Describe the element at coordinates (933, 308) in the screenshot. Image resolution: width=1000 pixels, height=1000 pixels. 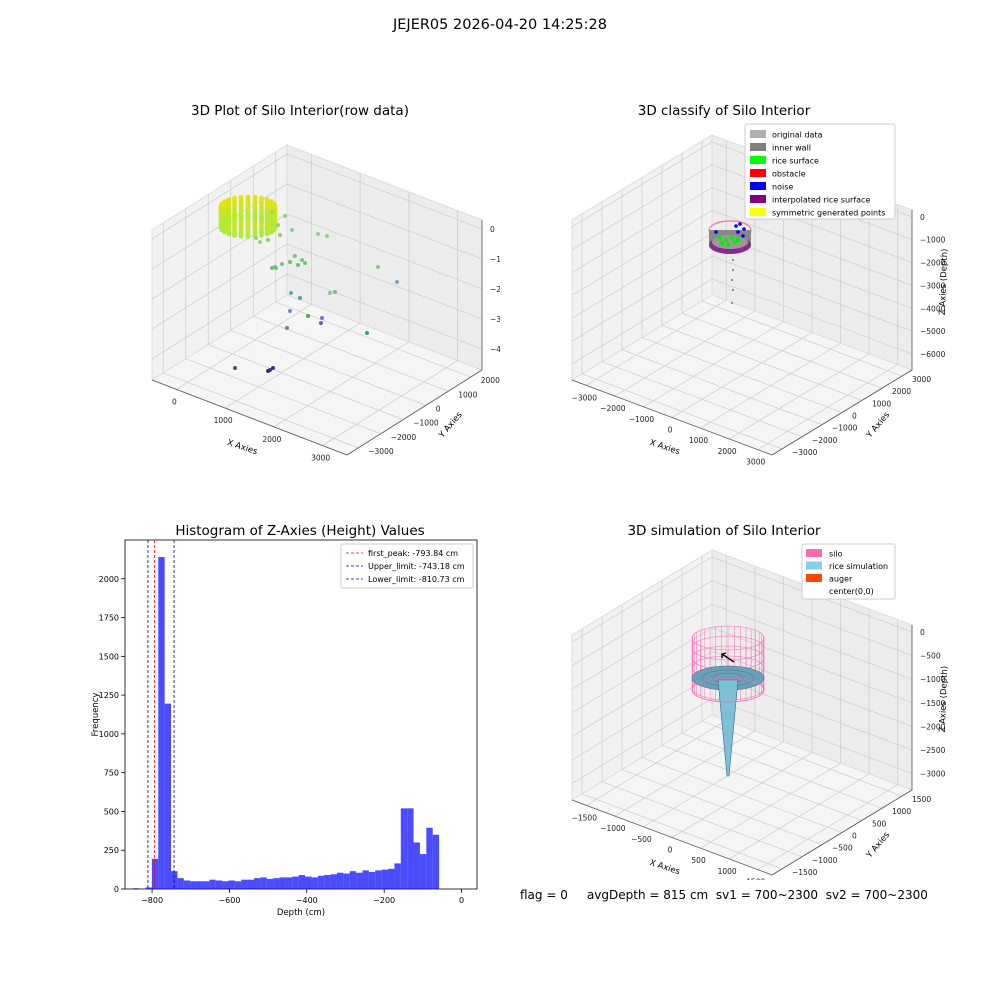
I see `z-tick-label: −4000` at that location.